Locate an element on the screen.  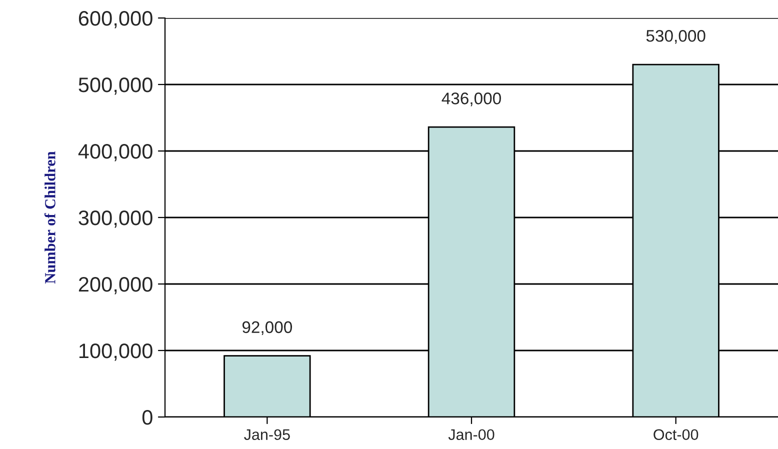
x-tick-label: Oct-00 is located at coordinates (676, 434).